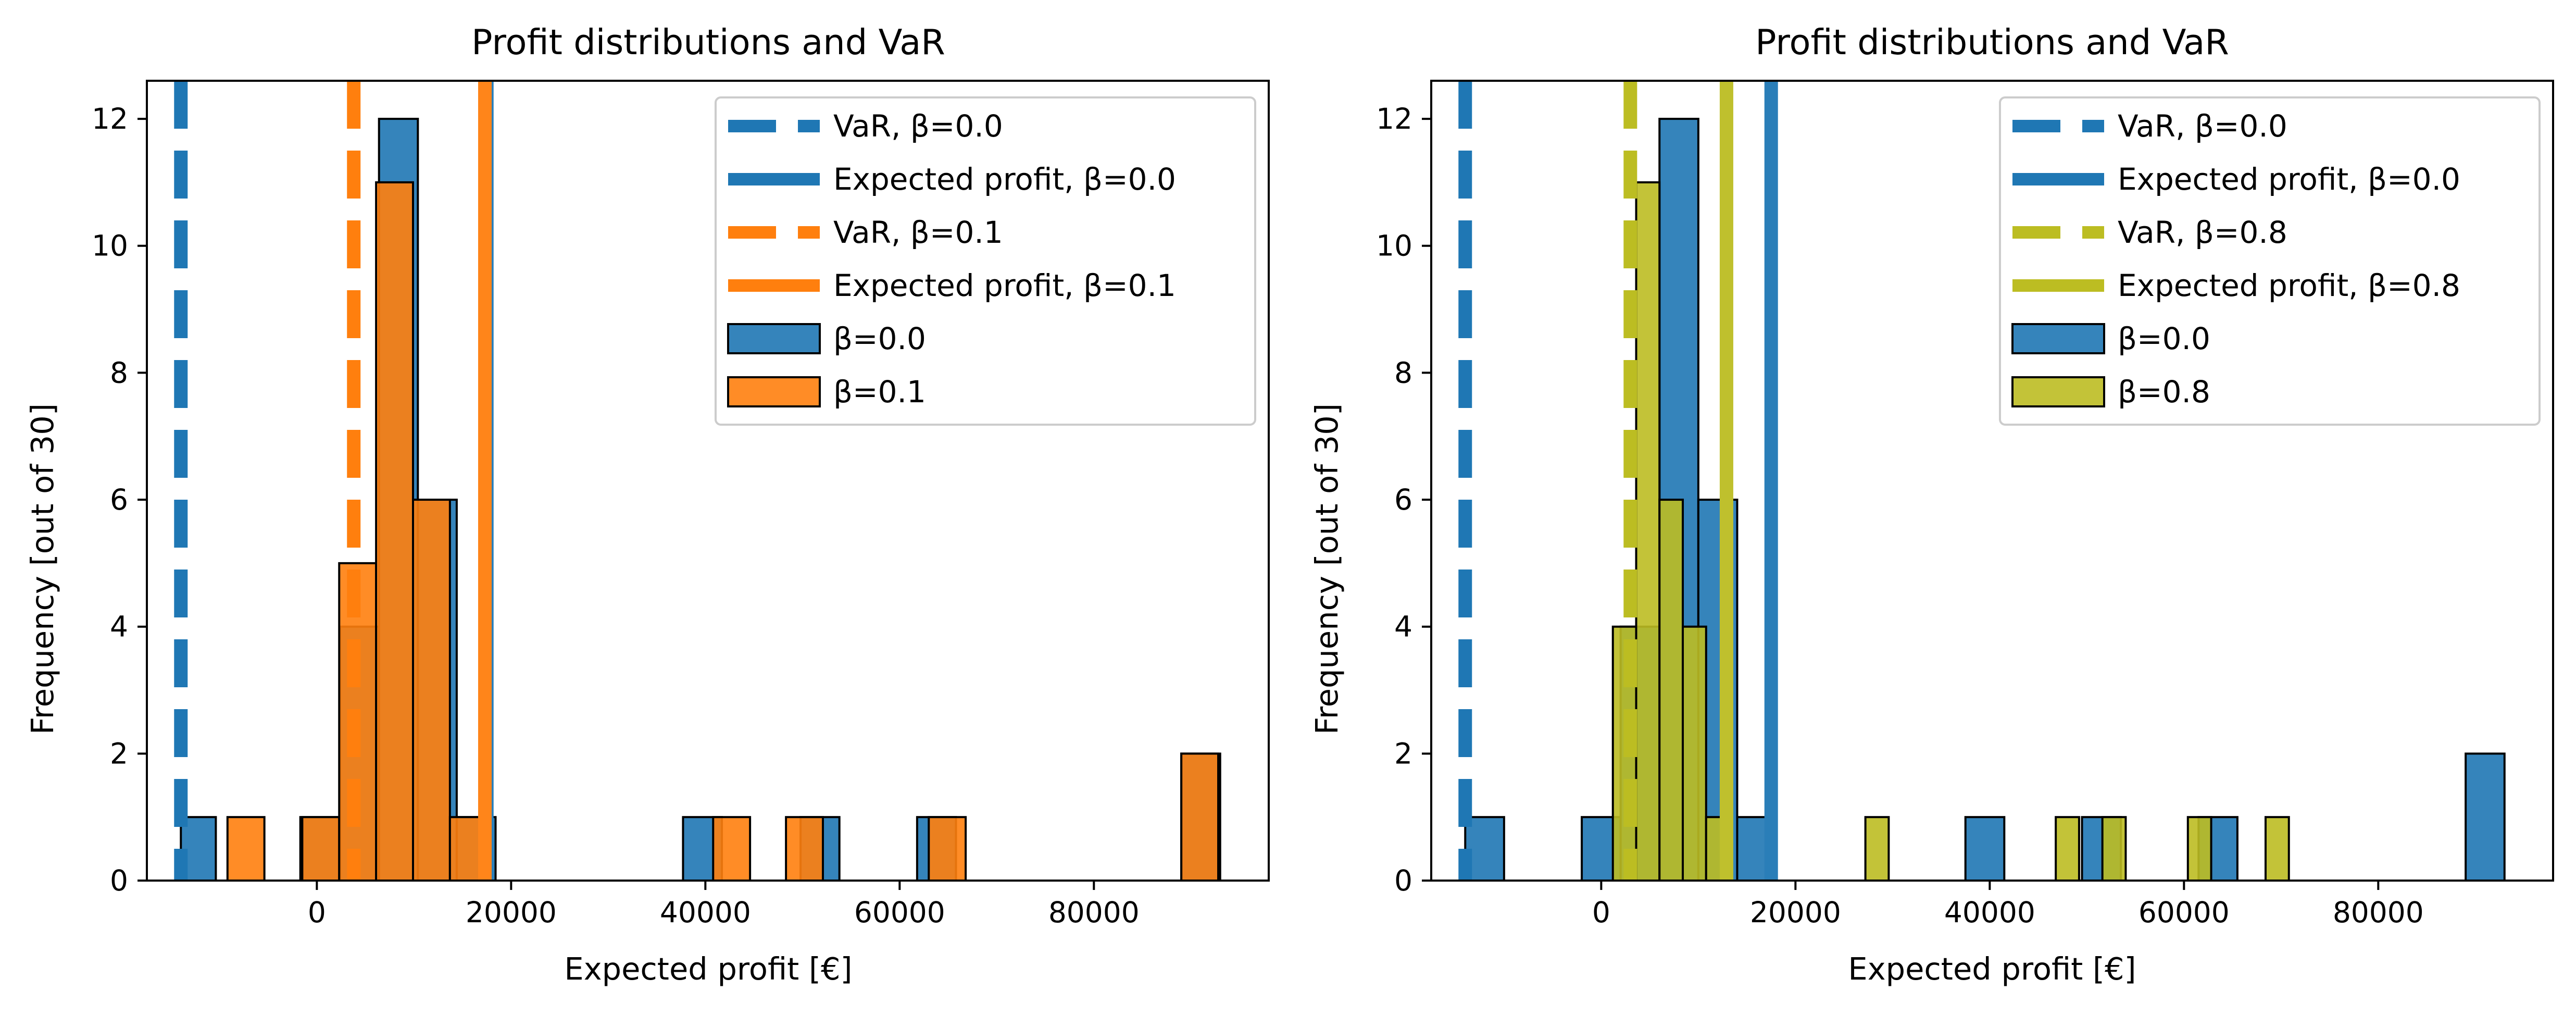 The height and width of the screenshot is (1015, 2576). Describe the element at coordinates (2164, 392) in the screenshot. I see `legend-label: β=0.8` at that location.